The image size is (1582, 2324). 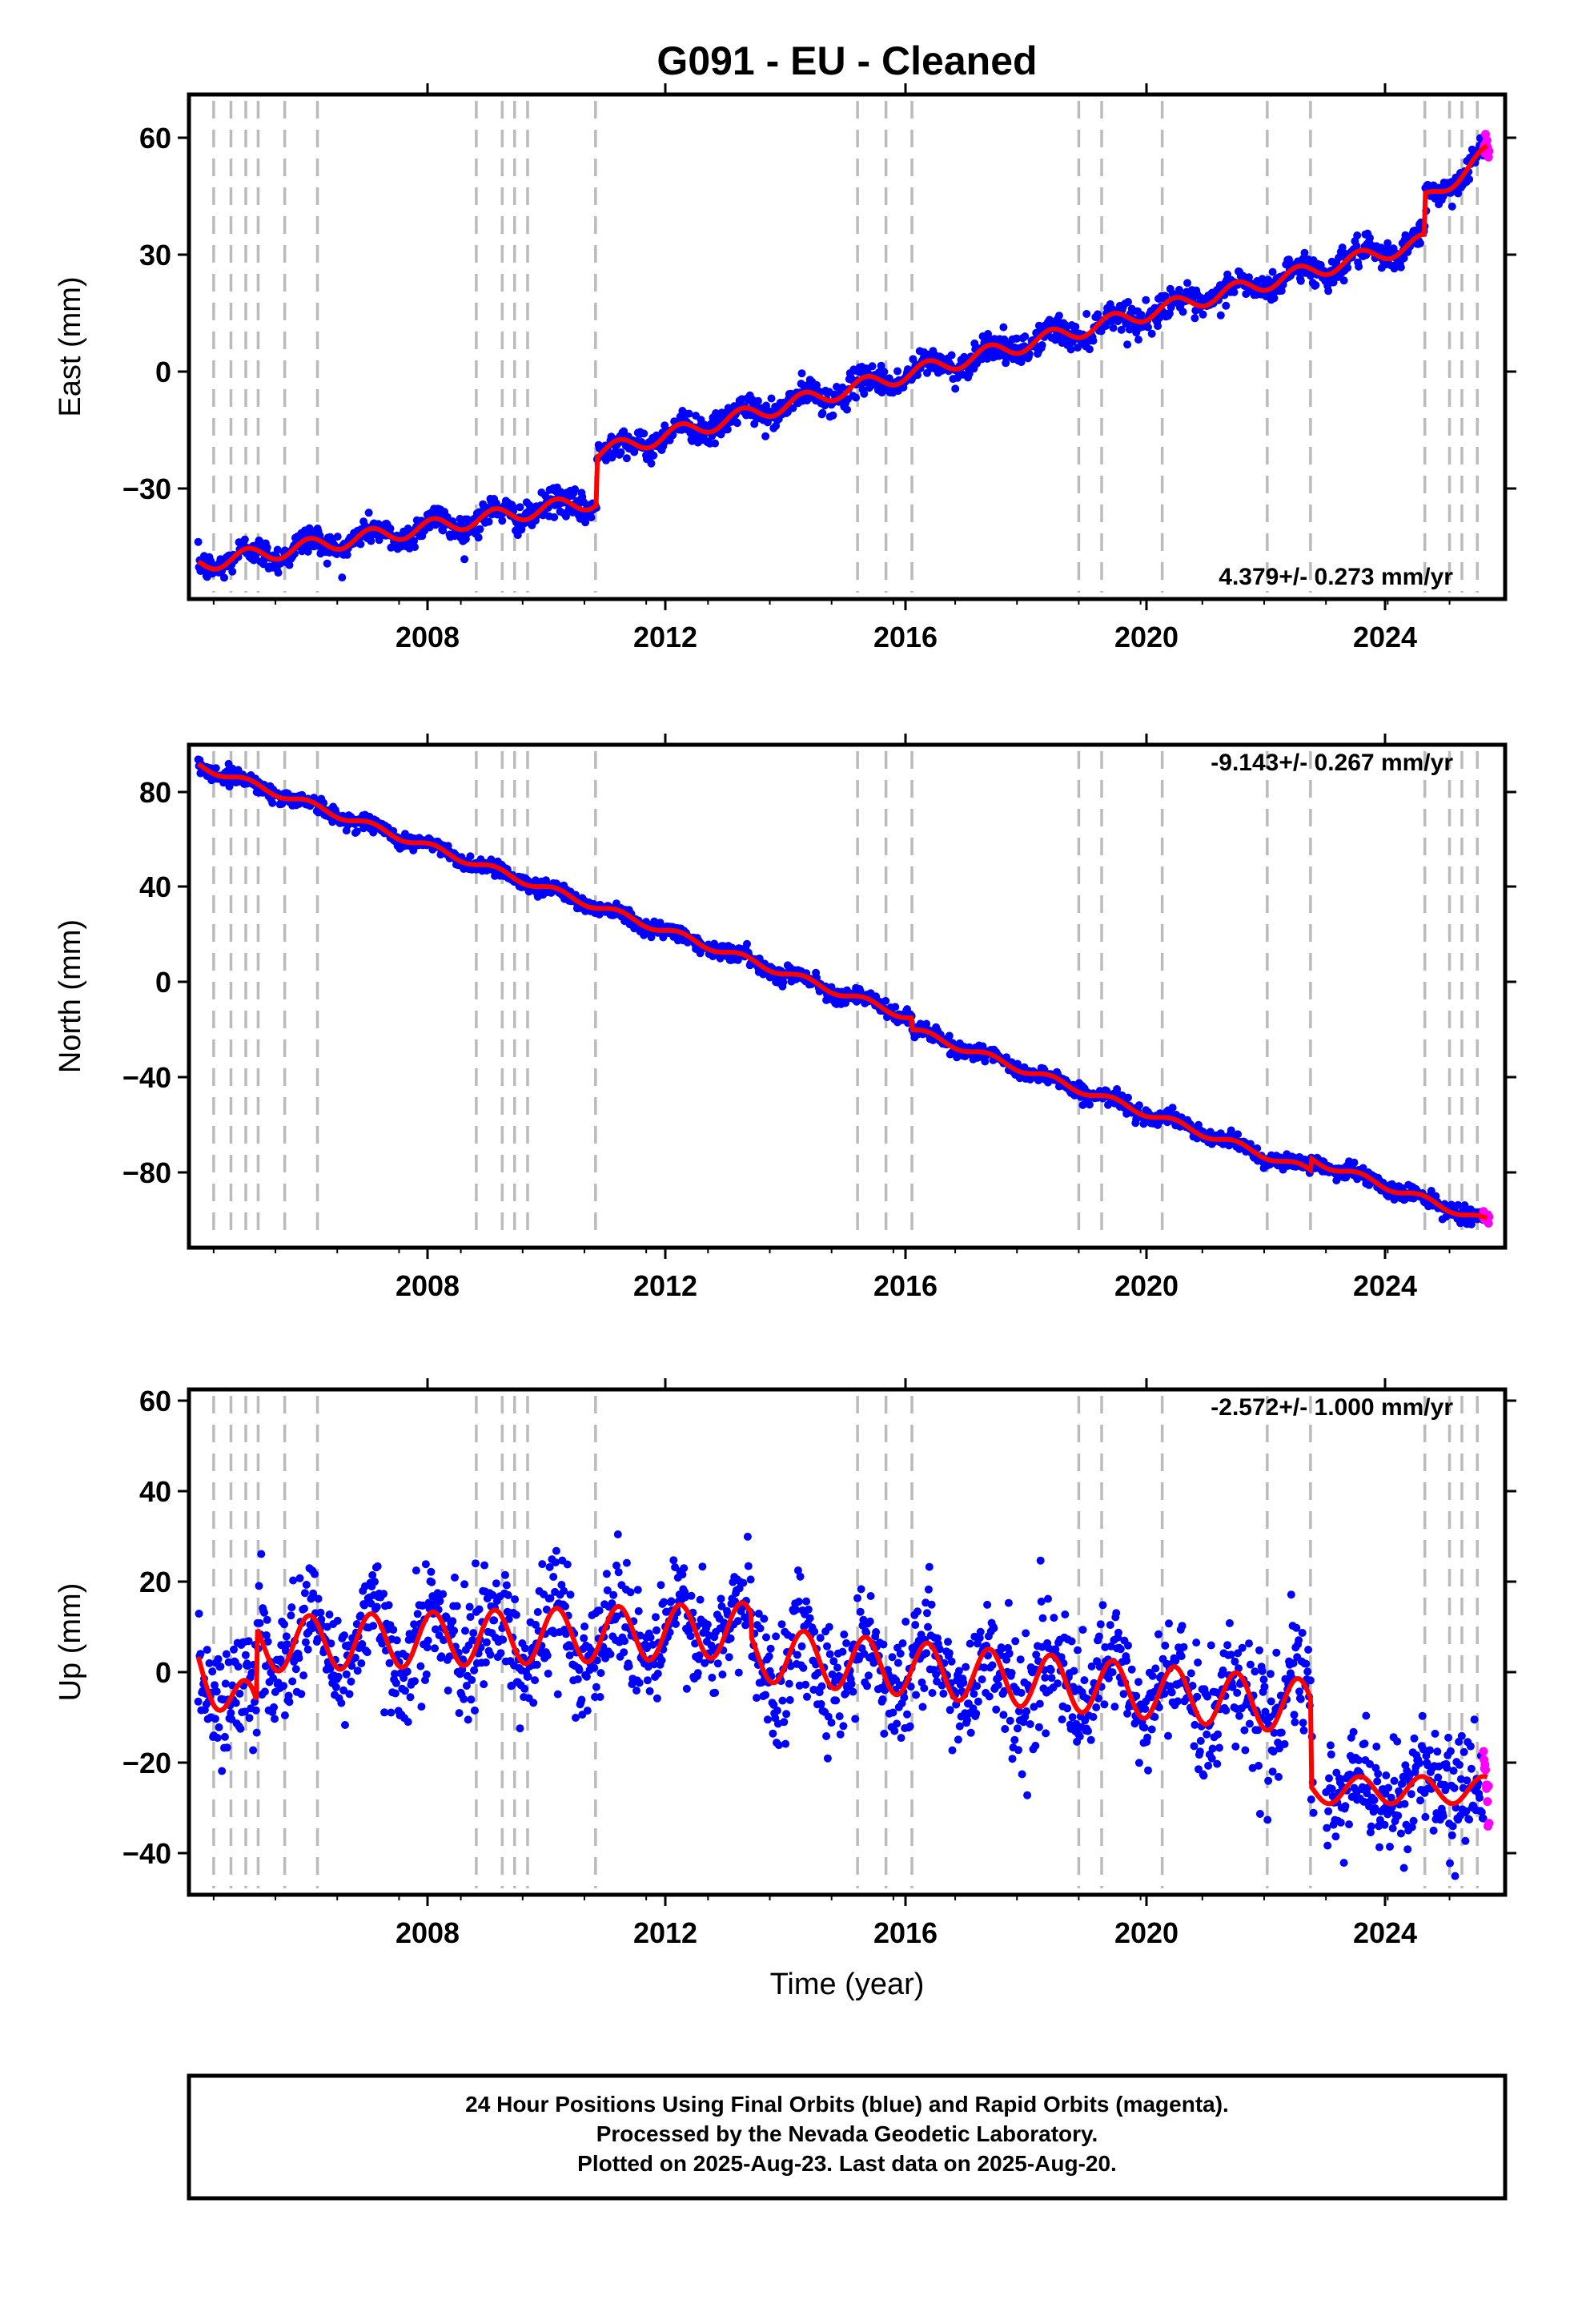 I want to click on y-tick-label-north: 40, so click(x=155, y=886).